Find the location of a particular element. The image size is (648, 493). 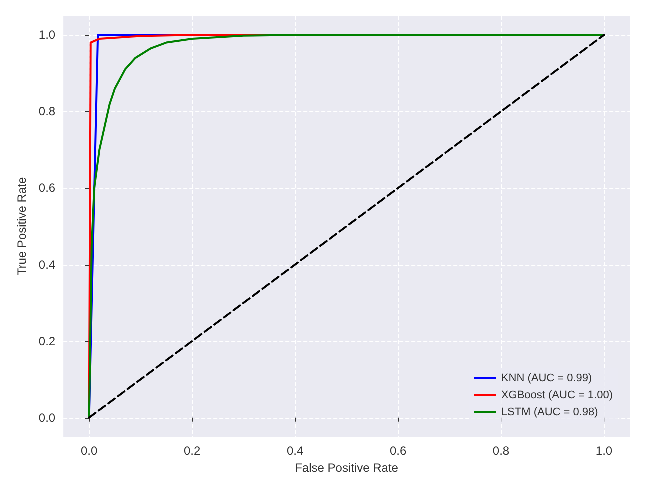

text: LSTM (AUC = 0.98) is located at coordinates (549, 412).